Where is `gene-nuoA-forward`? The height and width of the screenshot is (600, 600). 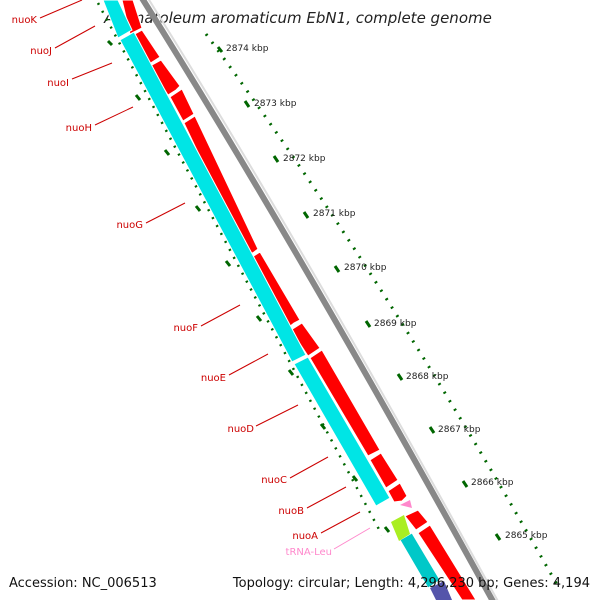 gene-nuoA-forward is located at coordinates (416, 520).